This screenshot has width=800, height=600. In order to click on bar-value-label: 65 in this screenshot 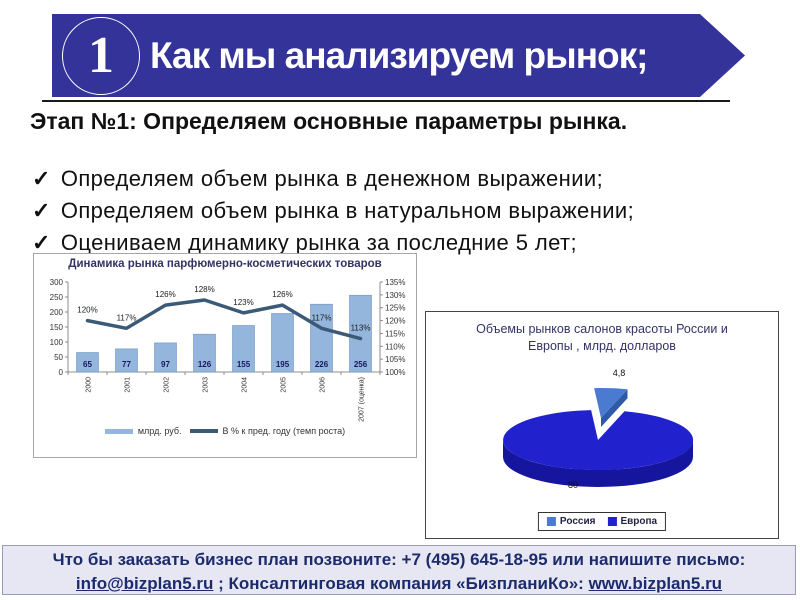, I will do `click(87, 364)`.